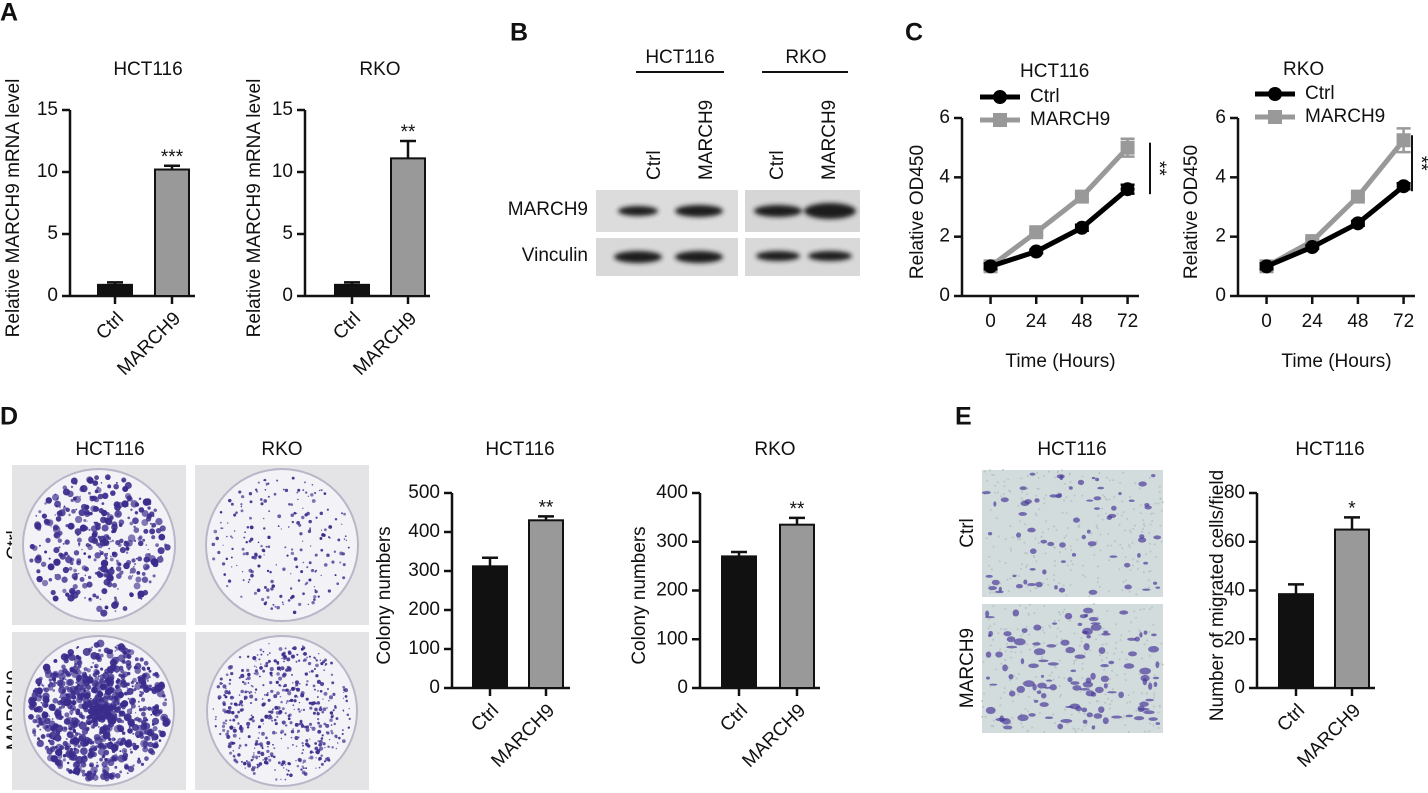 Image resolution: width=1428 pixels, height=793 pixels. I want to click on bar, so click(546, 604).